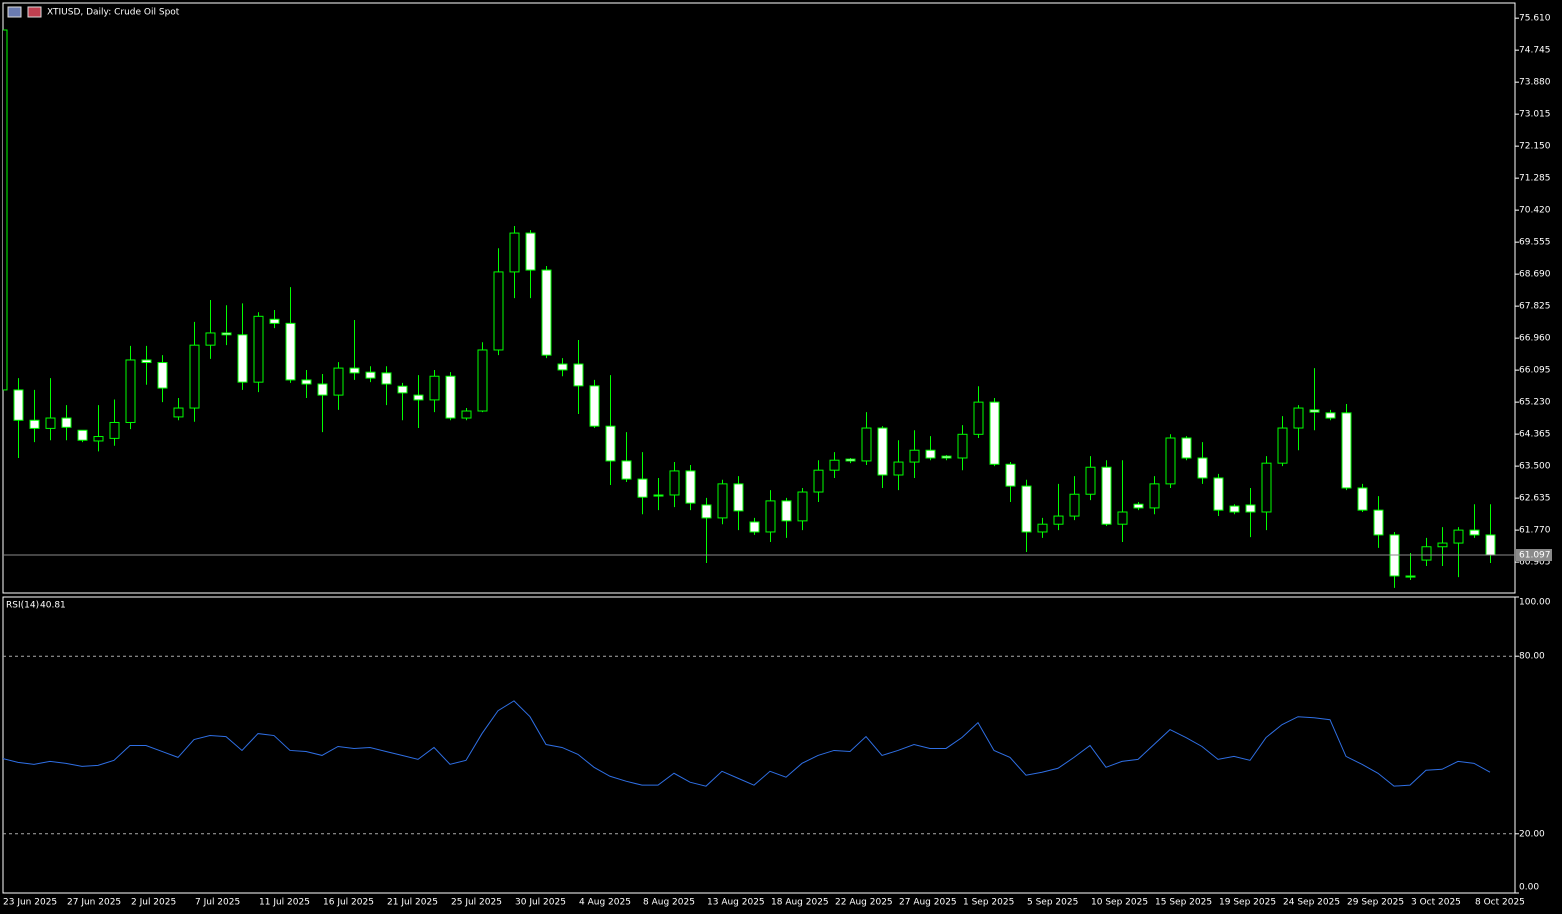  What do you see at coordinates (113, 13) in the screenshot?
I see `chart-title: XTIUSD, Daily: Crude Oil Spot` at bounding box center [113, 13].